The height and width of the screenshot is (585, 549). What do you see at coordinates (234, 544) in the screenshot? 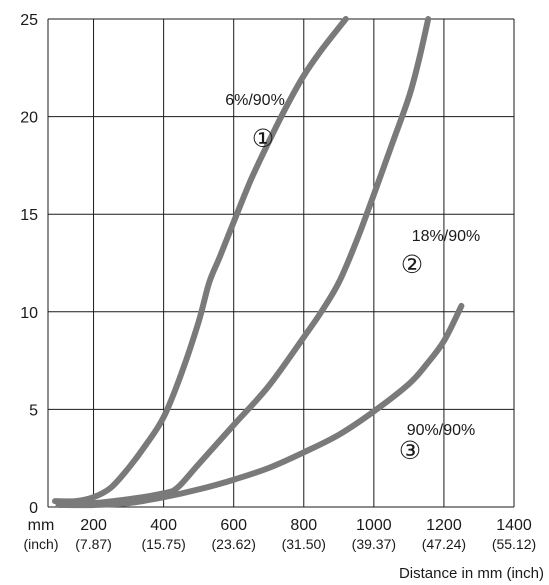
I see `x-tick-sublabel: (23.62)` at bounding box center [234, 544].